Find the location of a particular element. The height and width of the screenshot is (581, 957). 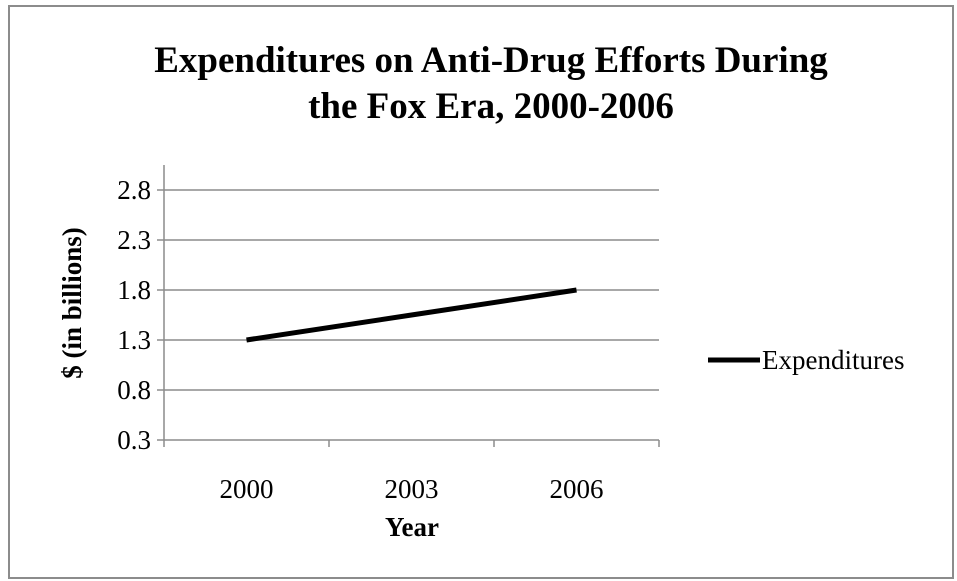

series-layer is located at coordinates (411, 315).